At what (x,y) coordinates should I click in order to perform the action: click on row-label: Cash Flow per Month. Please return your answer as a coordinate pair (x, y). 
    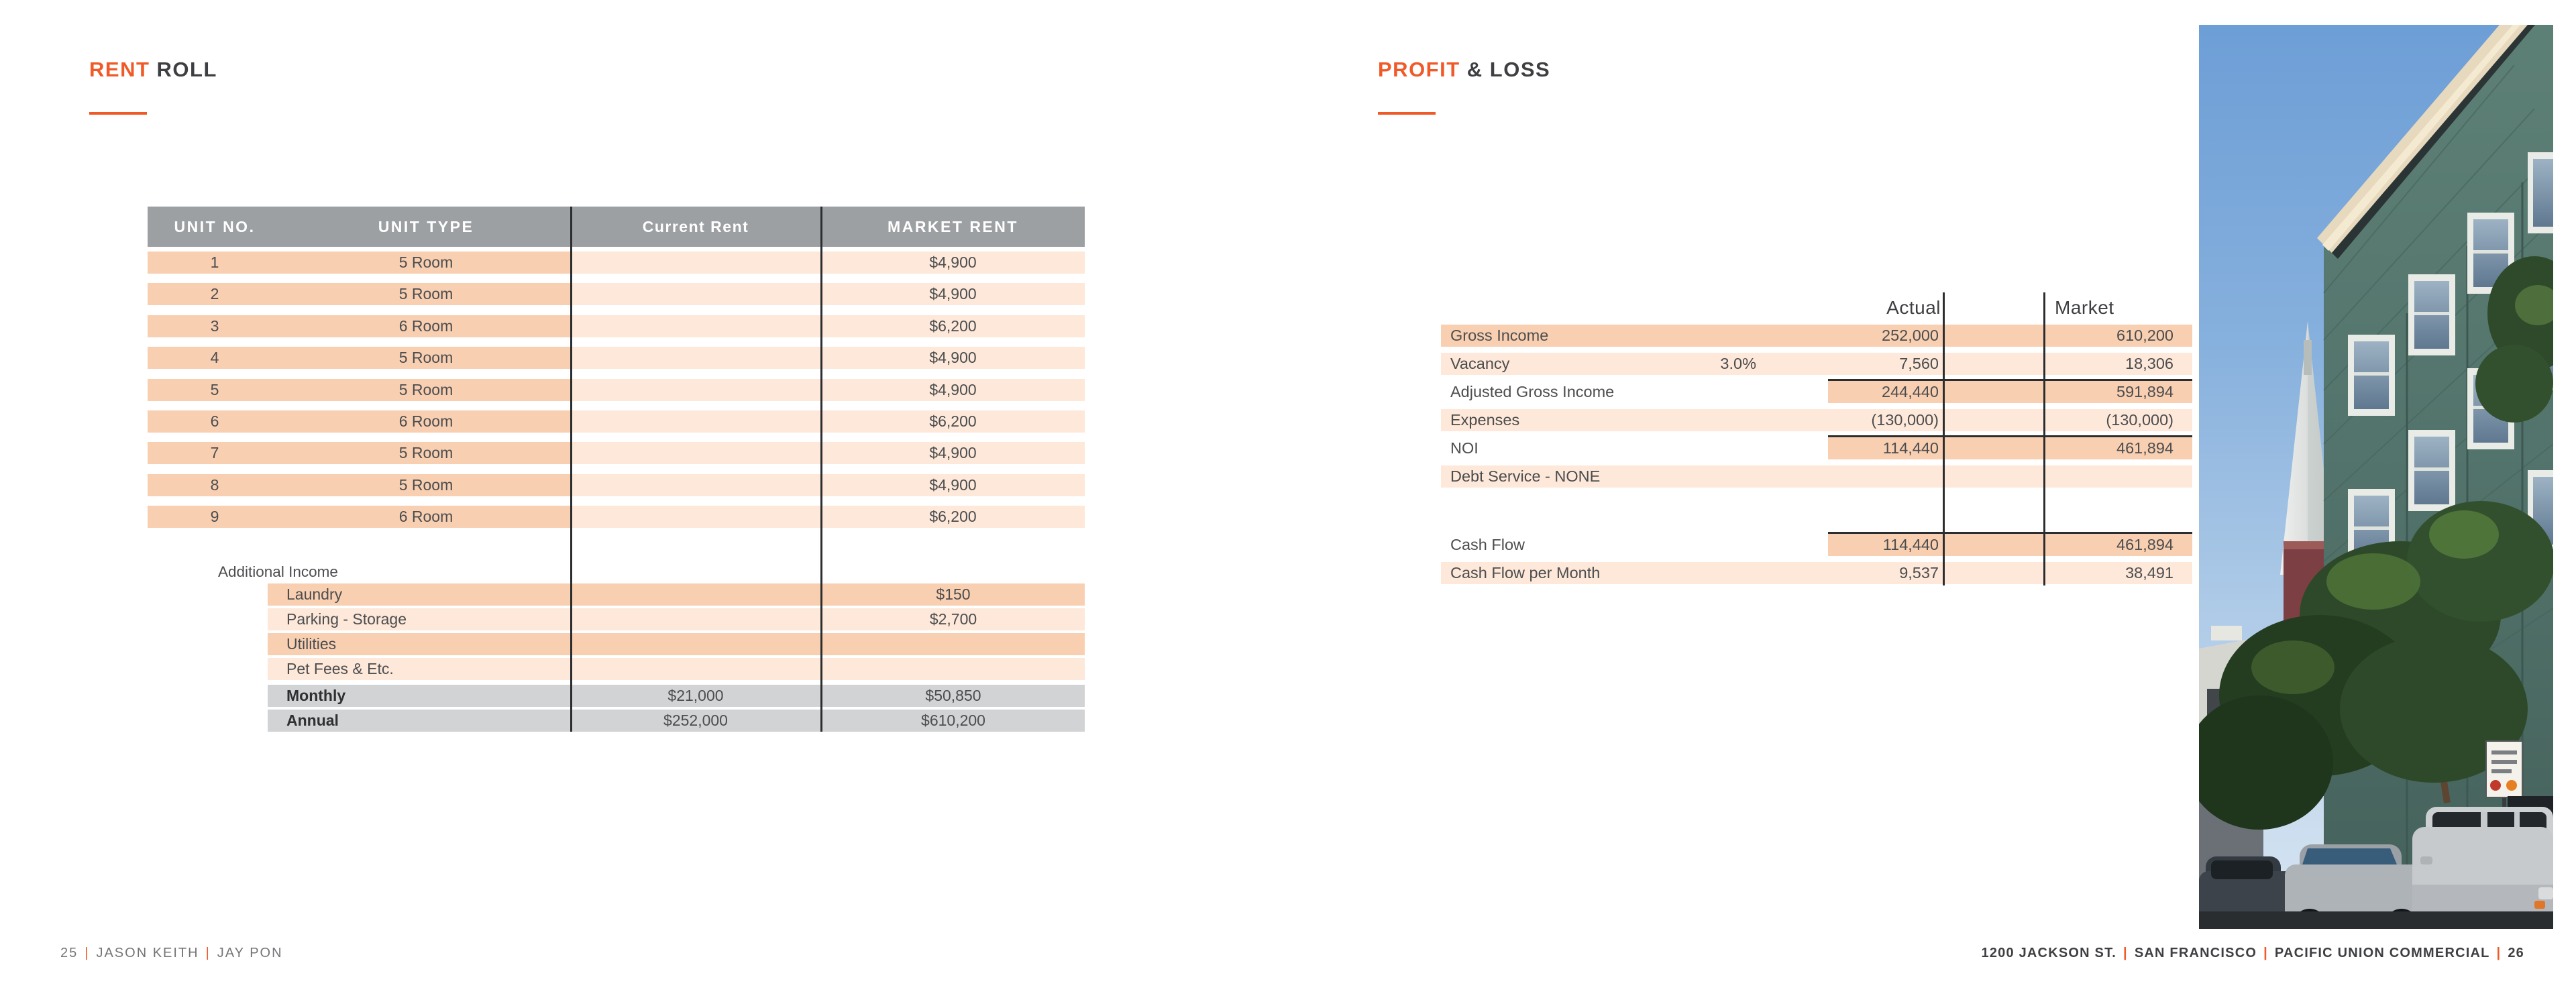
    Looking at the image, I should click on (1525, 572).